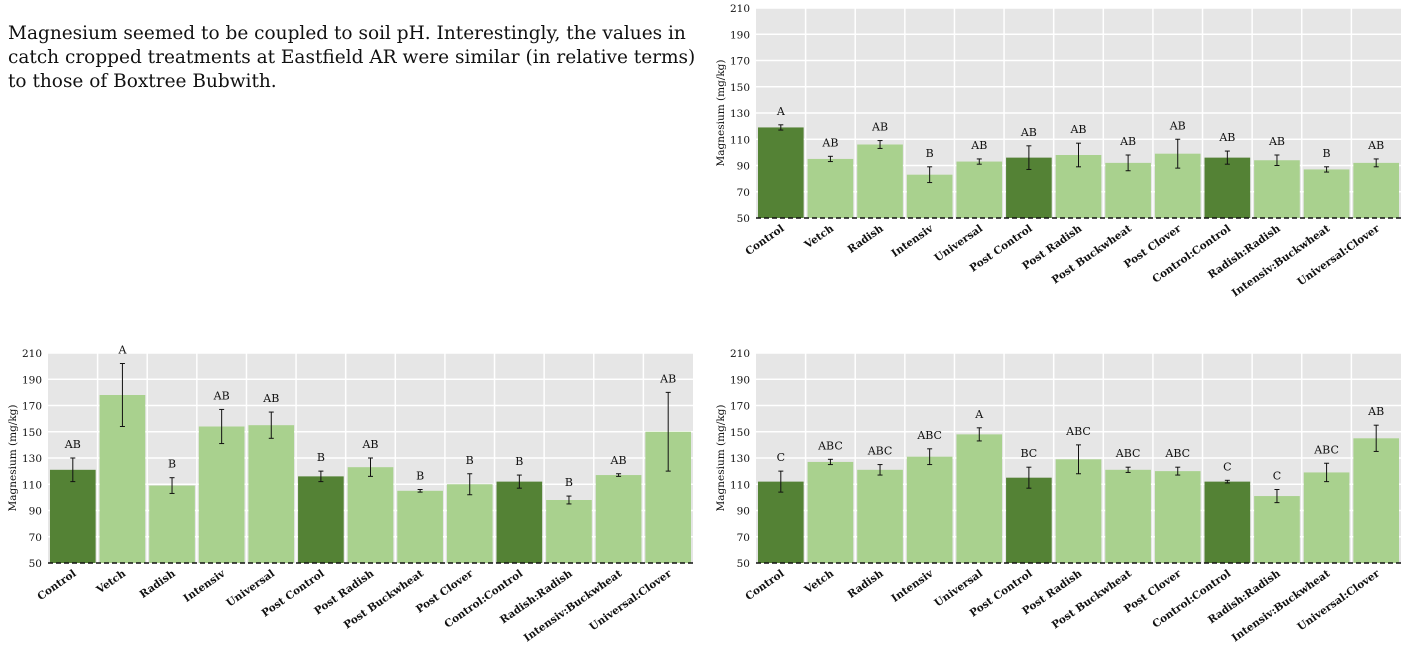 The width and height of the screenshot is (1413, 660). I want to click on y-tick-label: 170, so click(32, 407).